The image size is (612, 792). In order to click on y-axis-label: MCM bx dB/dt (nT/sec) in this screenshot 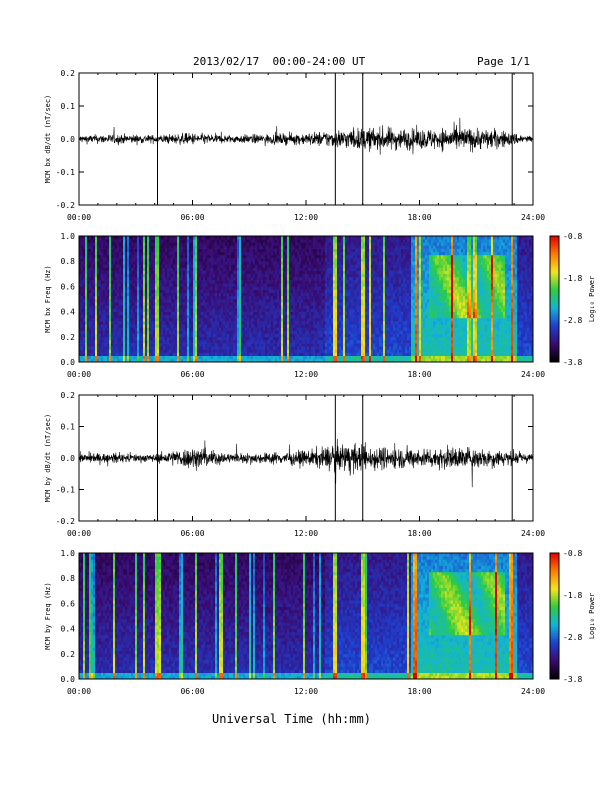, I will do `click(48, 139)`.